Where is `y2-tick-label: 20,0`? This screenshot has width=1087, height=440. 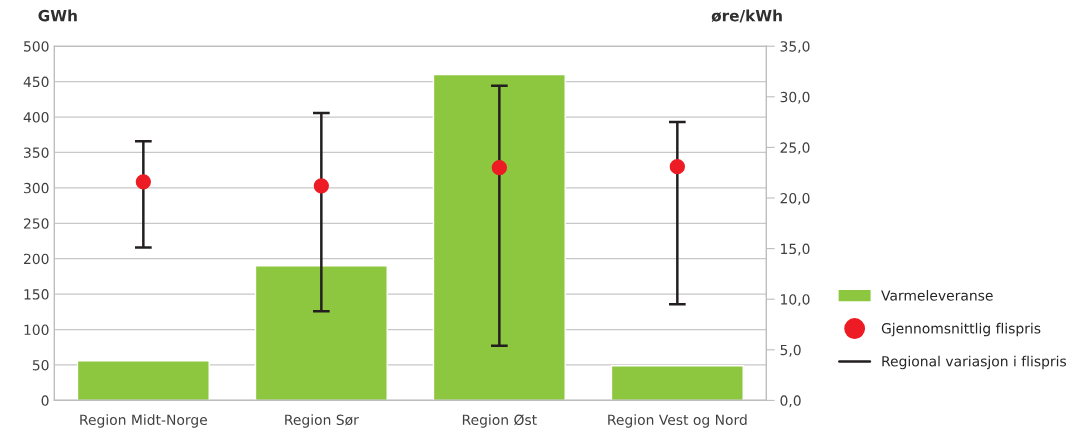 y2-tick-label: 20,0 is located at coordinates (795, 198).